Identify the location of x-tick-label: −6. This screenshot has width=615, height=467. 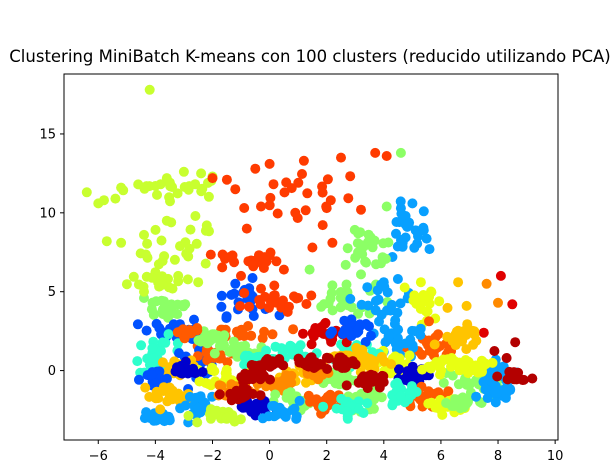
(98, 456).